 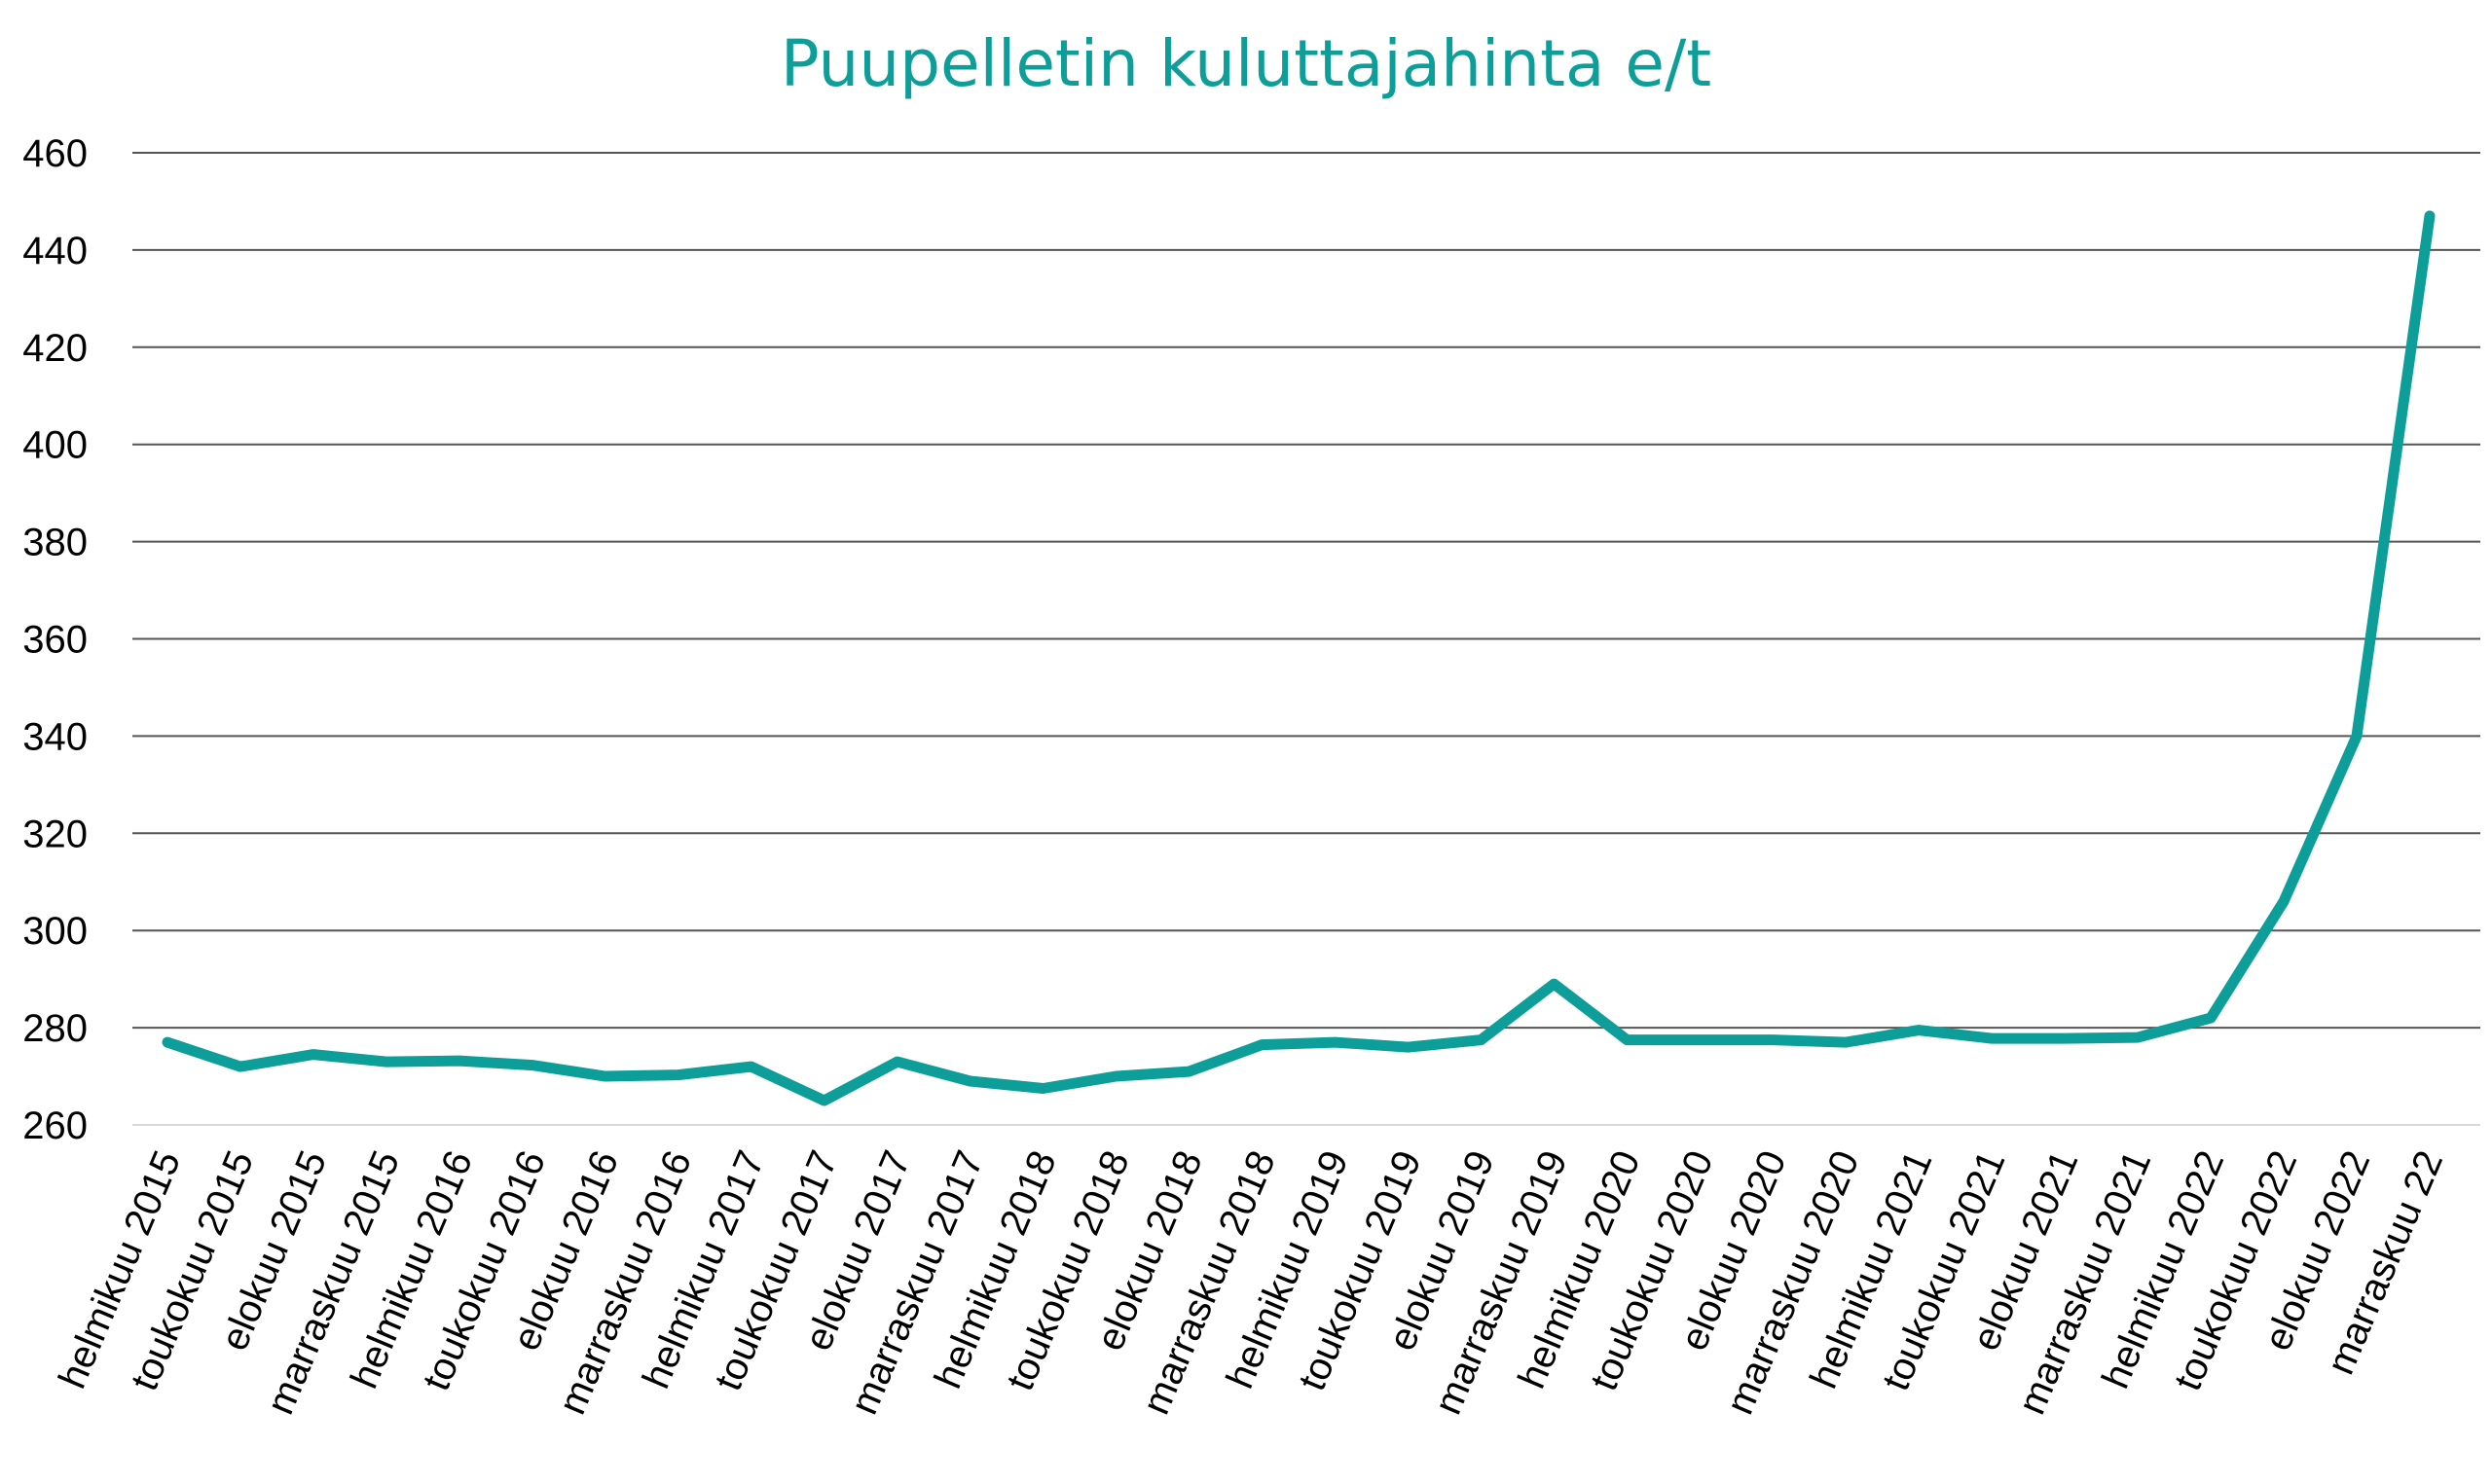 I want to click on y-tick-label: 460, so click(x=55, y=154).